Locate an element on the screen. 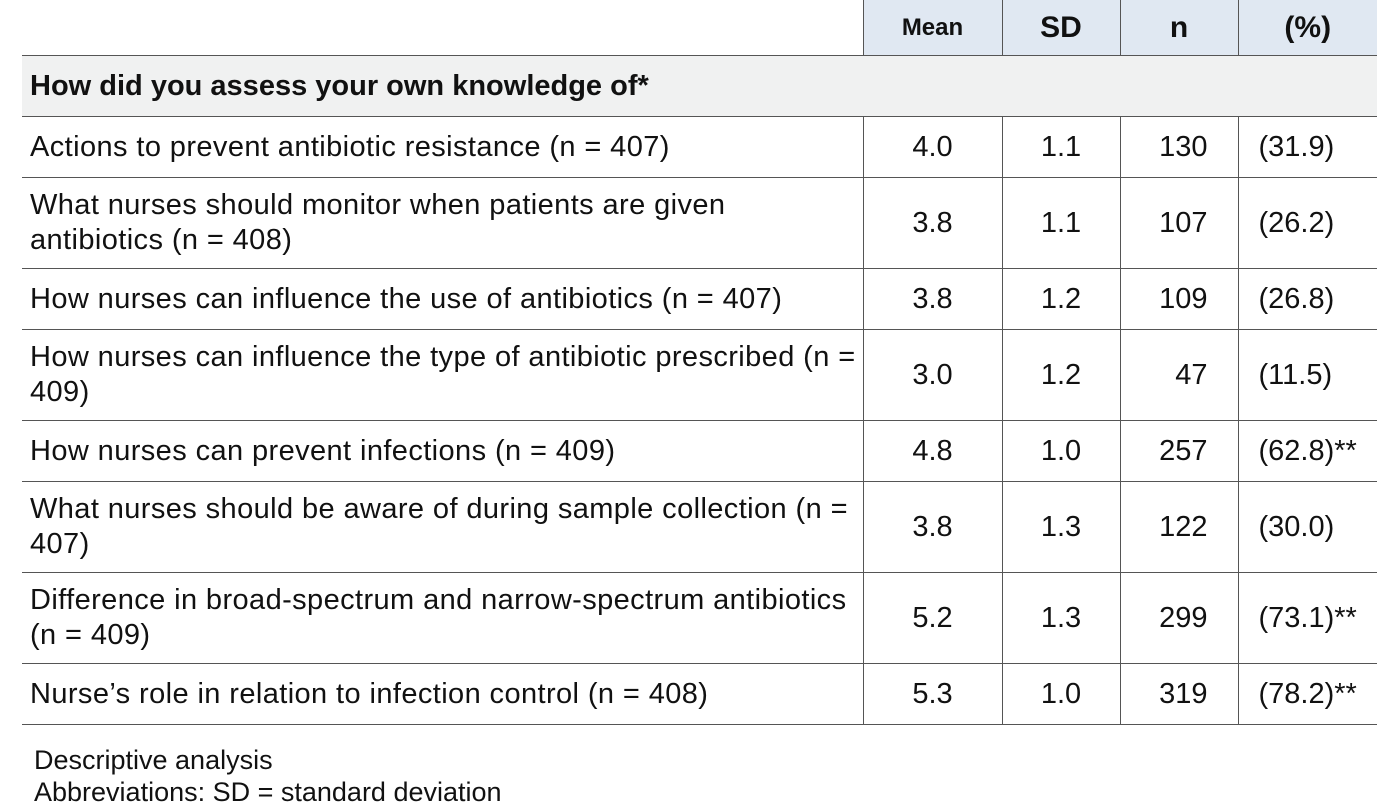 Image resolution: width=1400 pixels, height=808 pixels. row-n: 109 is located at coordinates (1178, 299).